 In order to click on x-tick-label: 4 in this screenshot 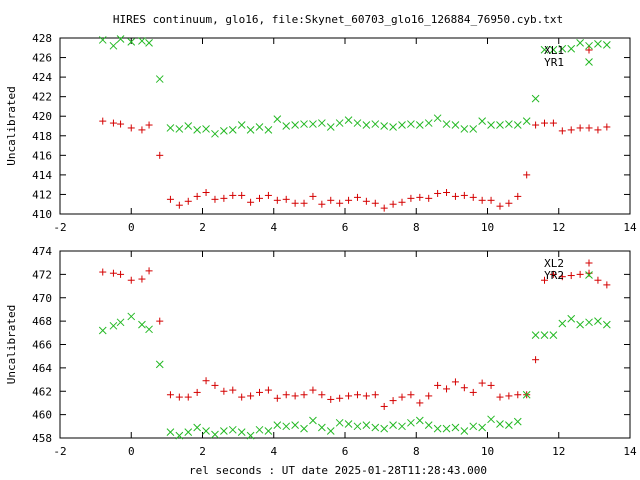, I will do `click(273, 227)`.